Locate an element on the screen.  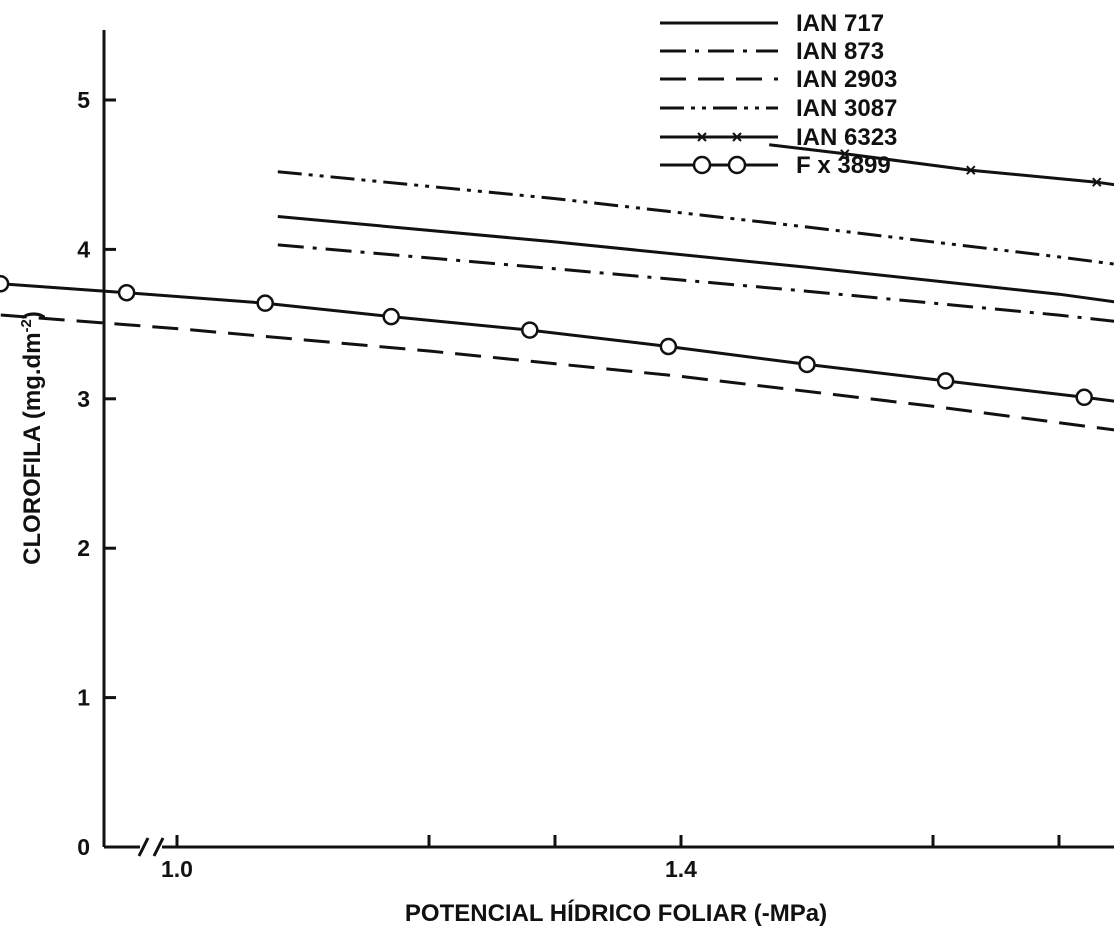
y-tick-label: 2 is located at coordinates (83, 548).